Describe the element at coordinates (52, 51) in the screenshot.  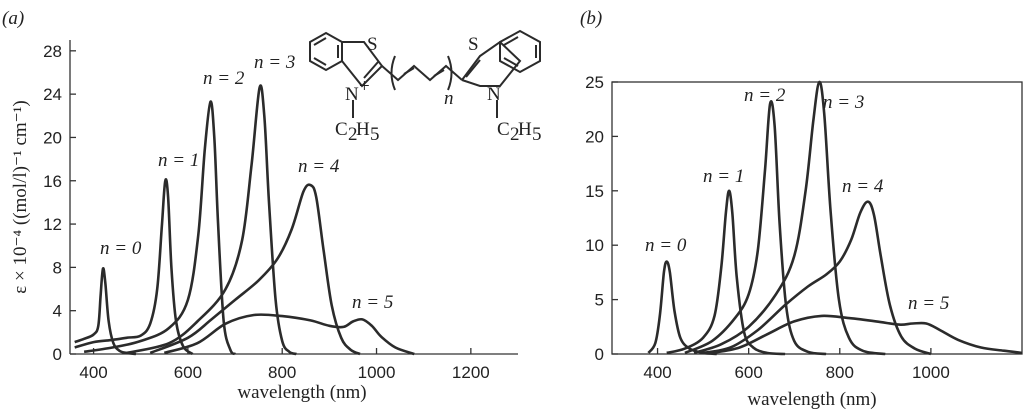
I see `panel-a-y-tick-label: 28` at that location.